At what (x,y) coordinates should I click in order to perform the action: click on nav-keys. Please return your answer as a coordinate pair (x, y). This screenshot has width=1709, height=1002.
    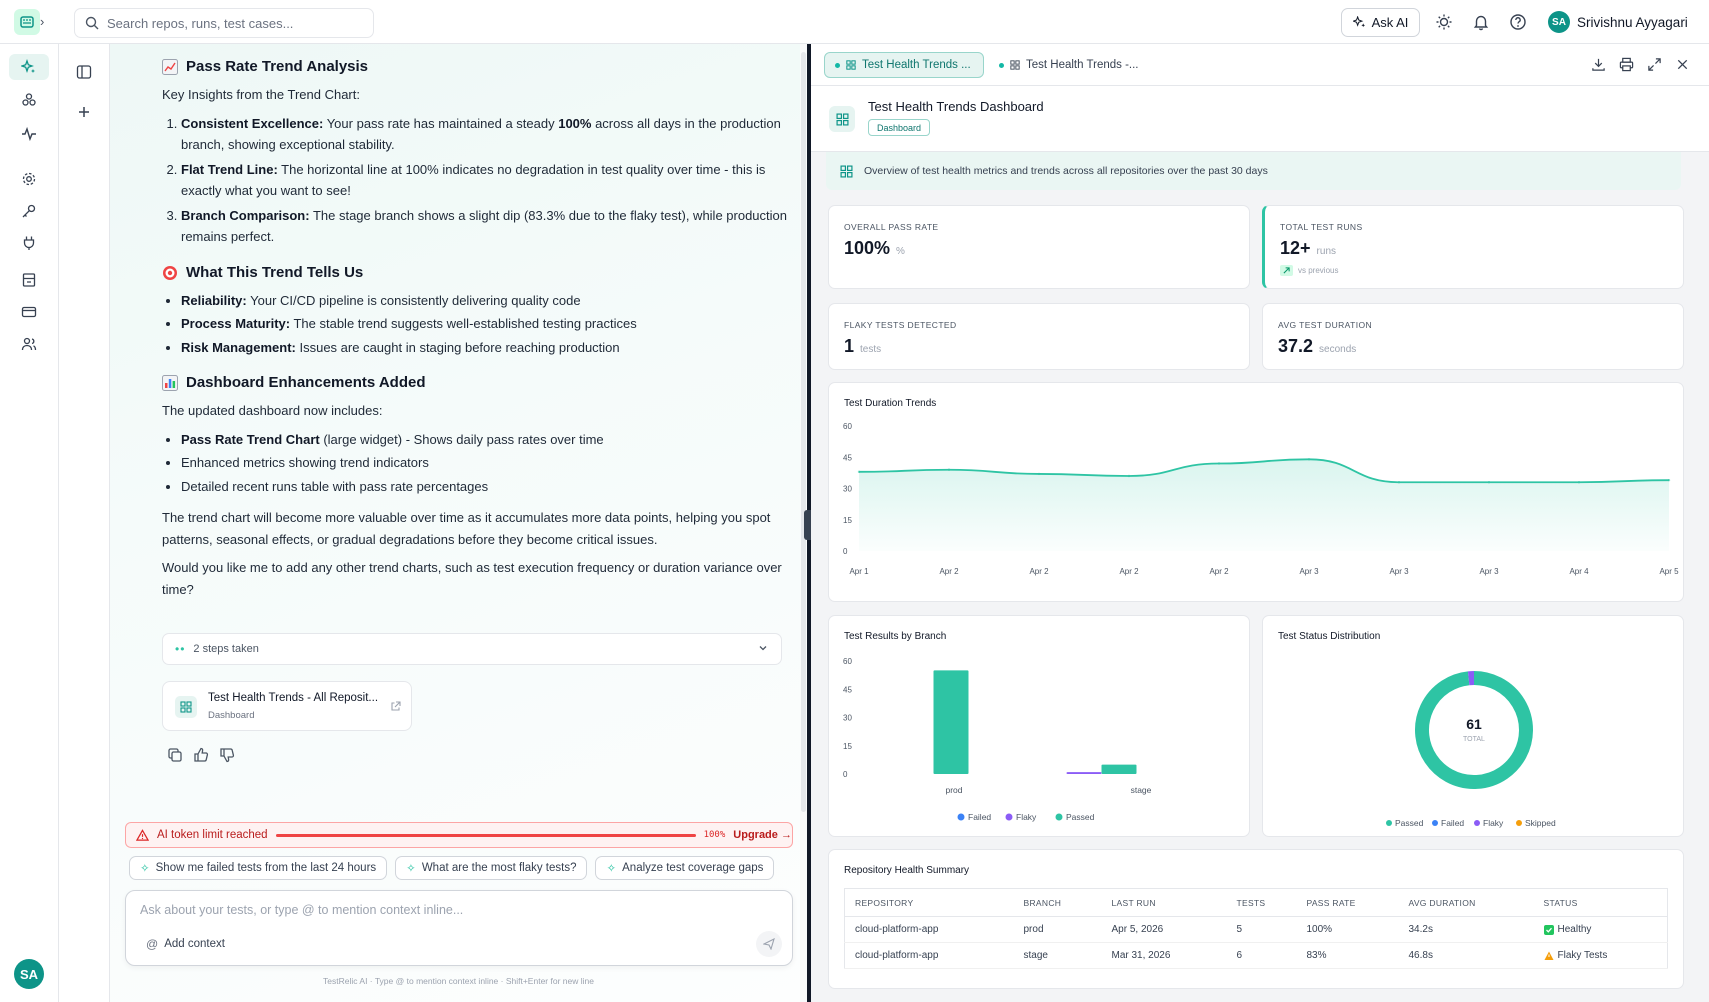
    Looking at the image, I should click on (29, 211).